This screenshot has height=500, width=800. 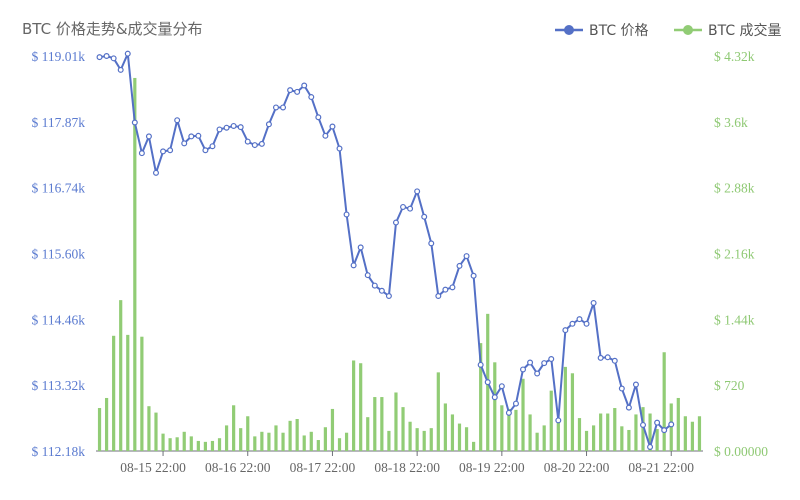 I want to click on y-left-tick-label: $ 115.60k, so click(x=59, y=254).